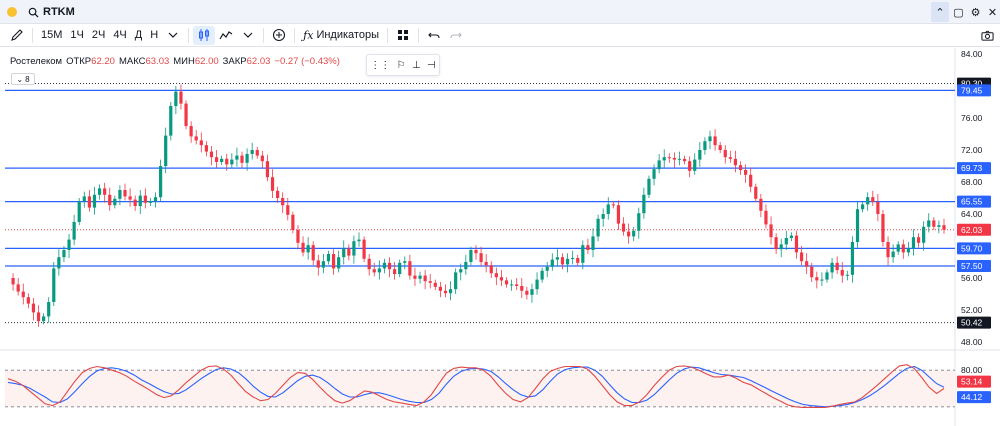 The width and height of the screenshot is (1000, 426). Describe the element at coordinates (23, 79) in the screenshot. I see `indicator-collapse-button: ⌄ 8` at that location.